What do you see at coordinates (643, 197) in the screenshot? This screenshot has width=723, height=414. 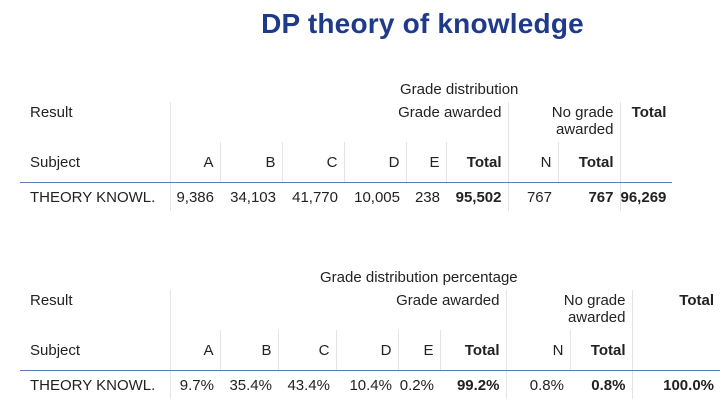 I see `value-grand-total: 96,269` at bounding box center [643, 197].